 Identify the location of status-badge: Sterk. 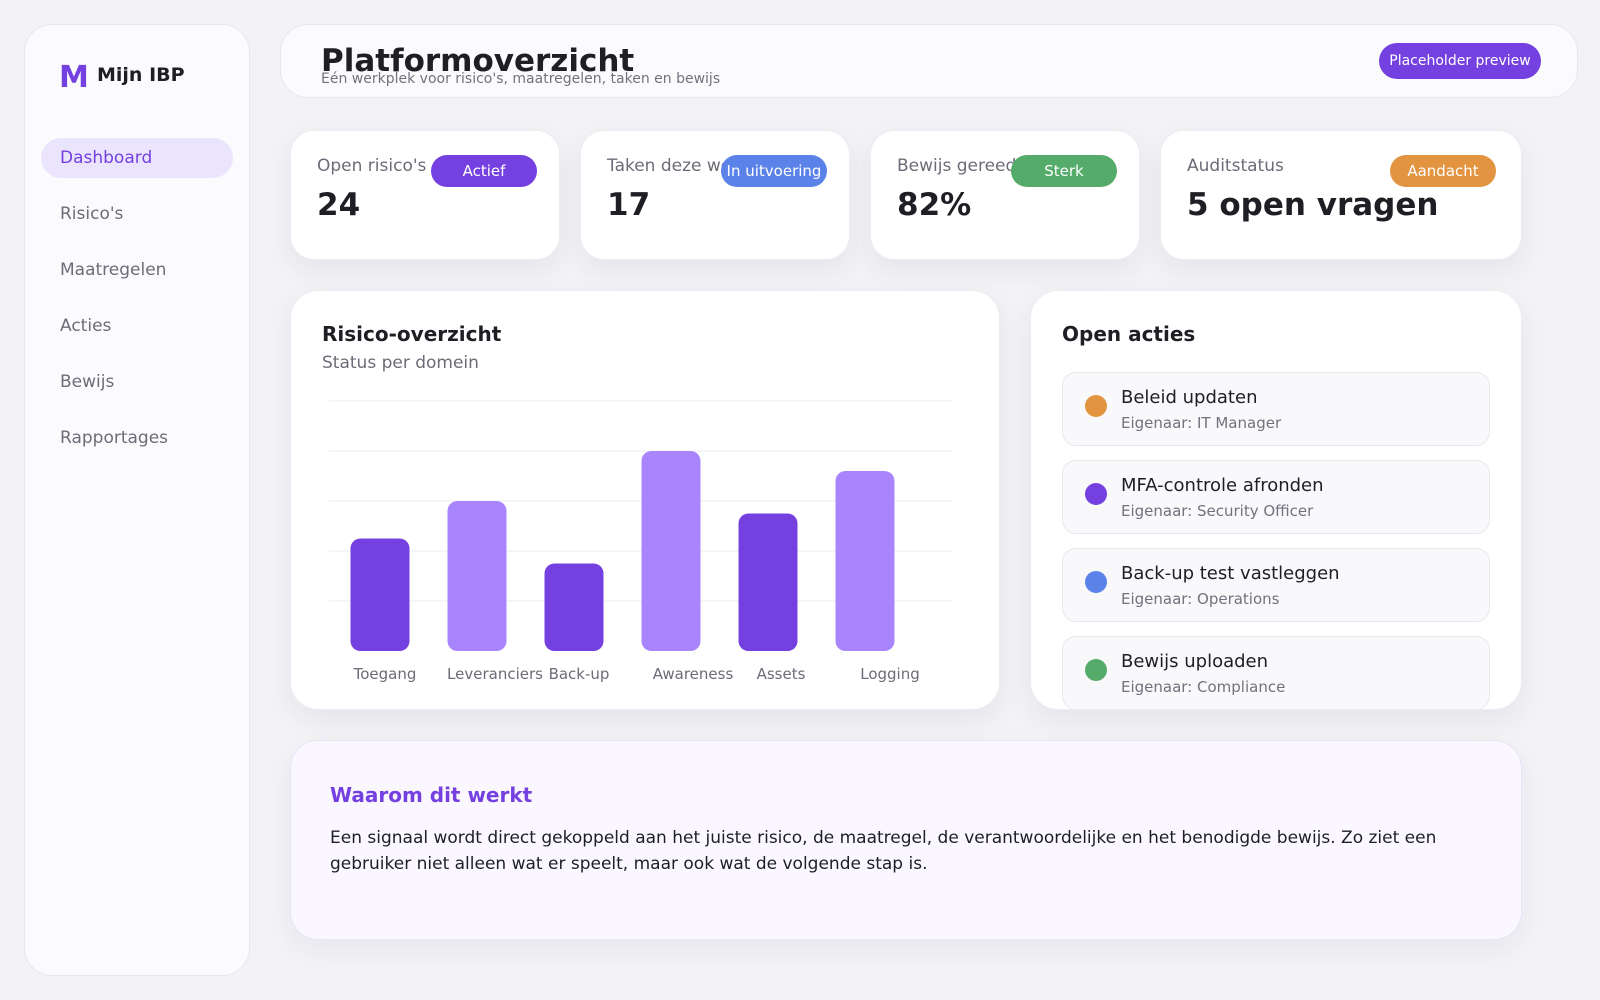
(1064, 171).